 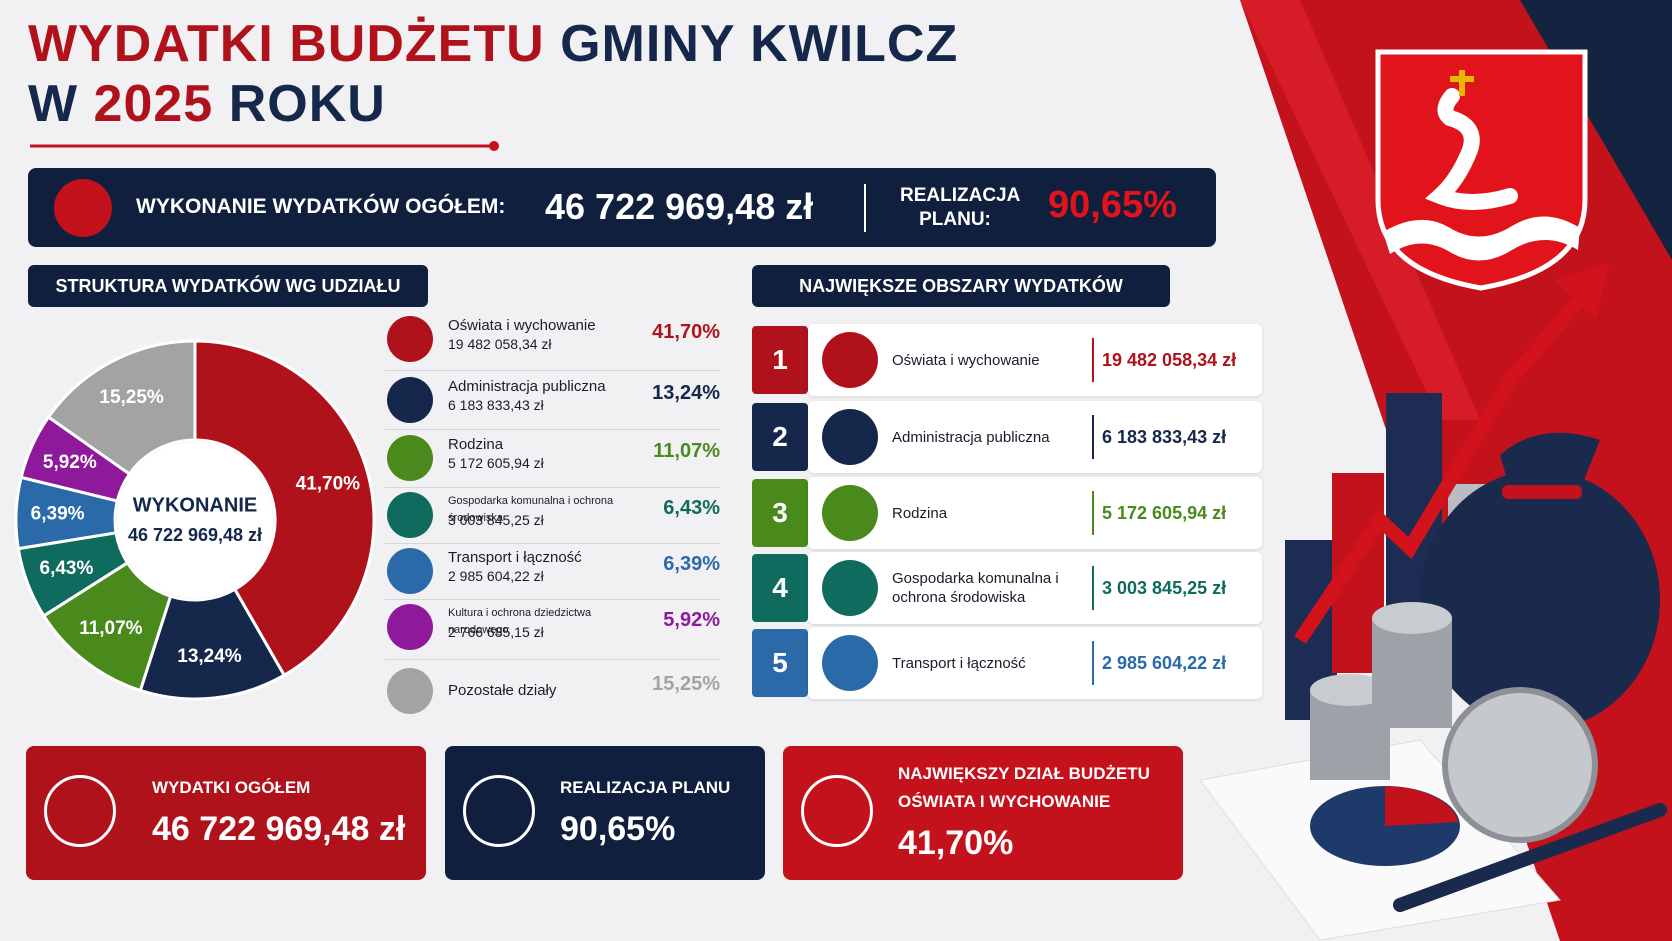 I want to click on summary-icon, so click(x=83, y=208).